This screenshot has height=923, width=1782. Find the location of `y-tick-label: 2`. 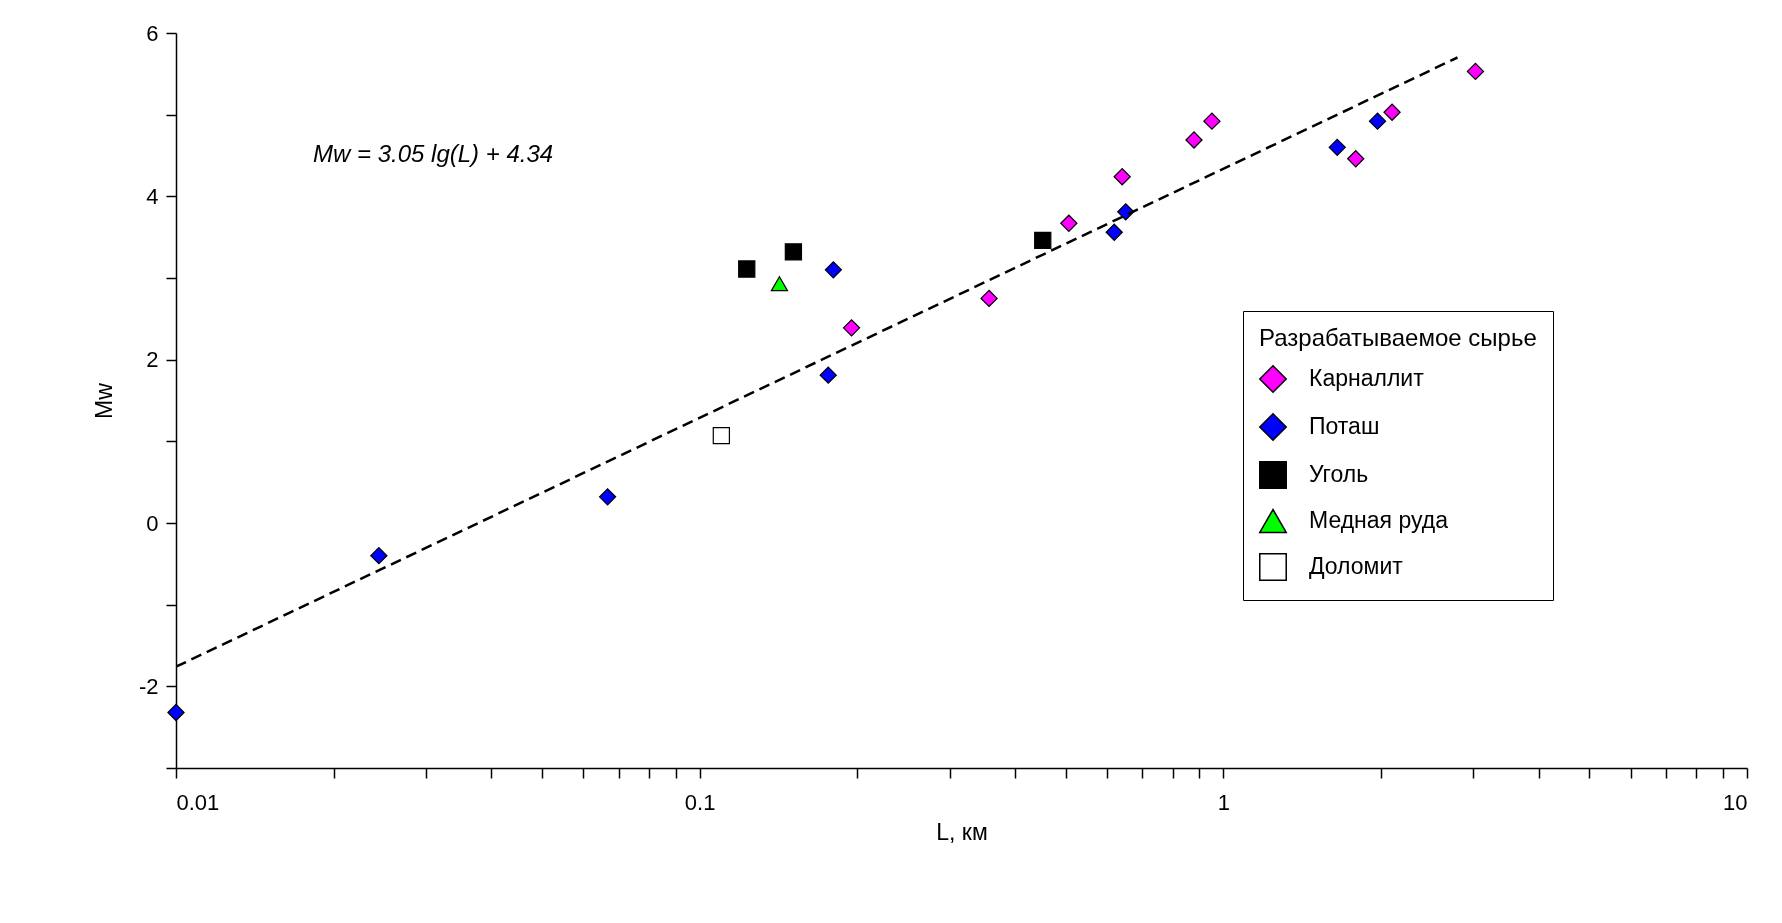

y-tick-label: 2 is located at coordinates (152, 360).